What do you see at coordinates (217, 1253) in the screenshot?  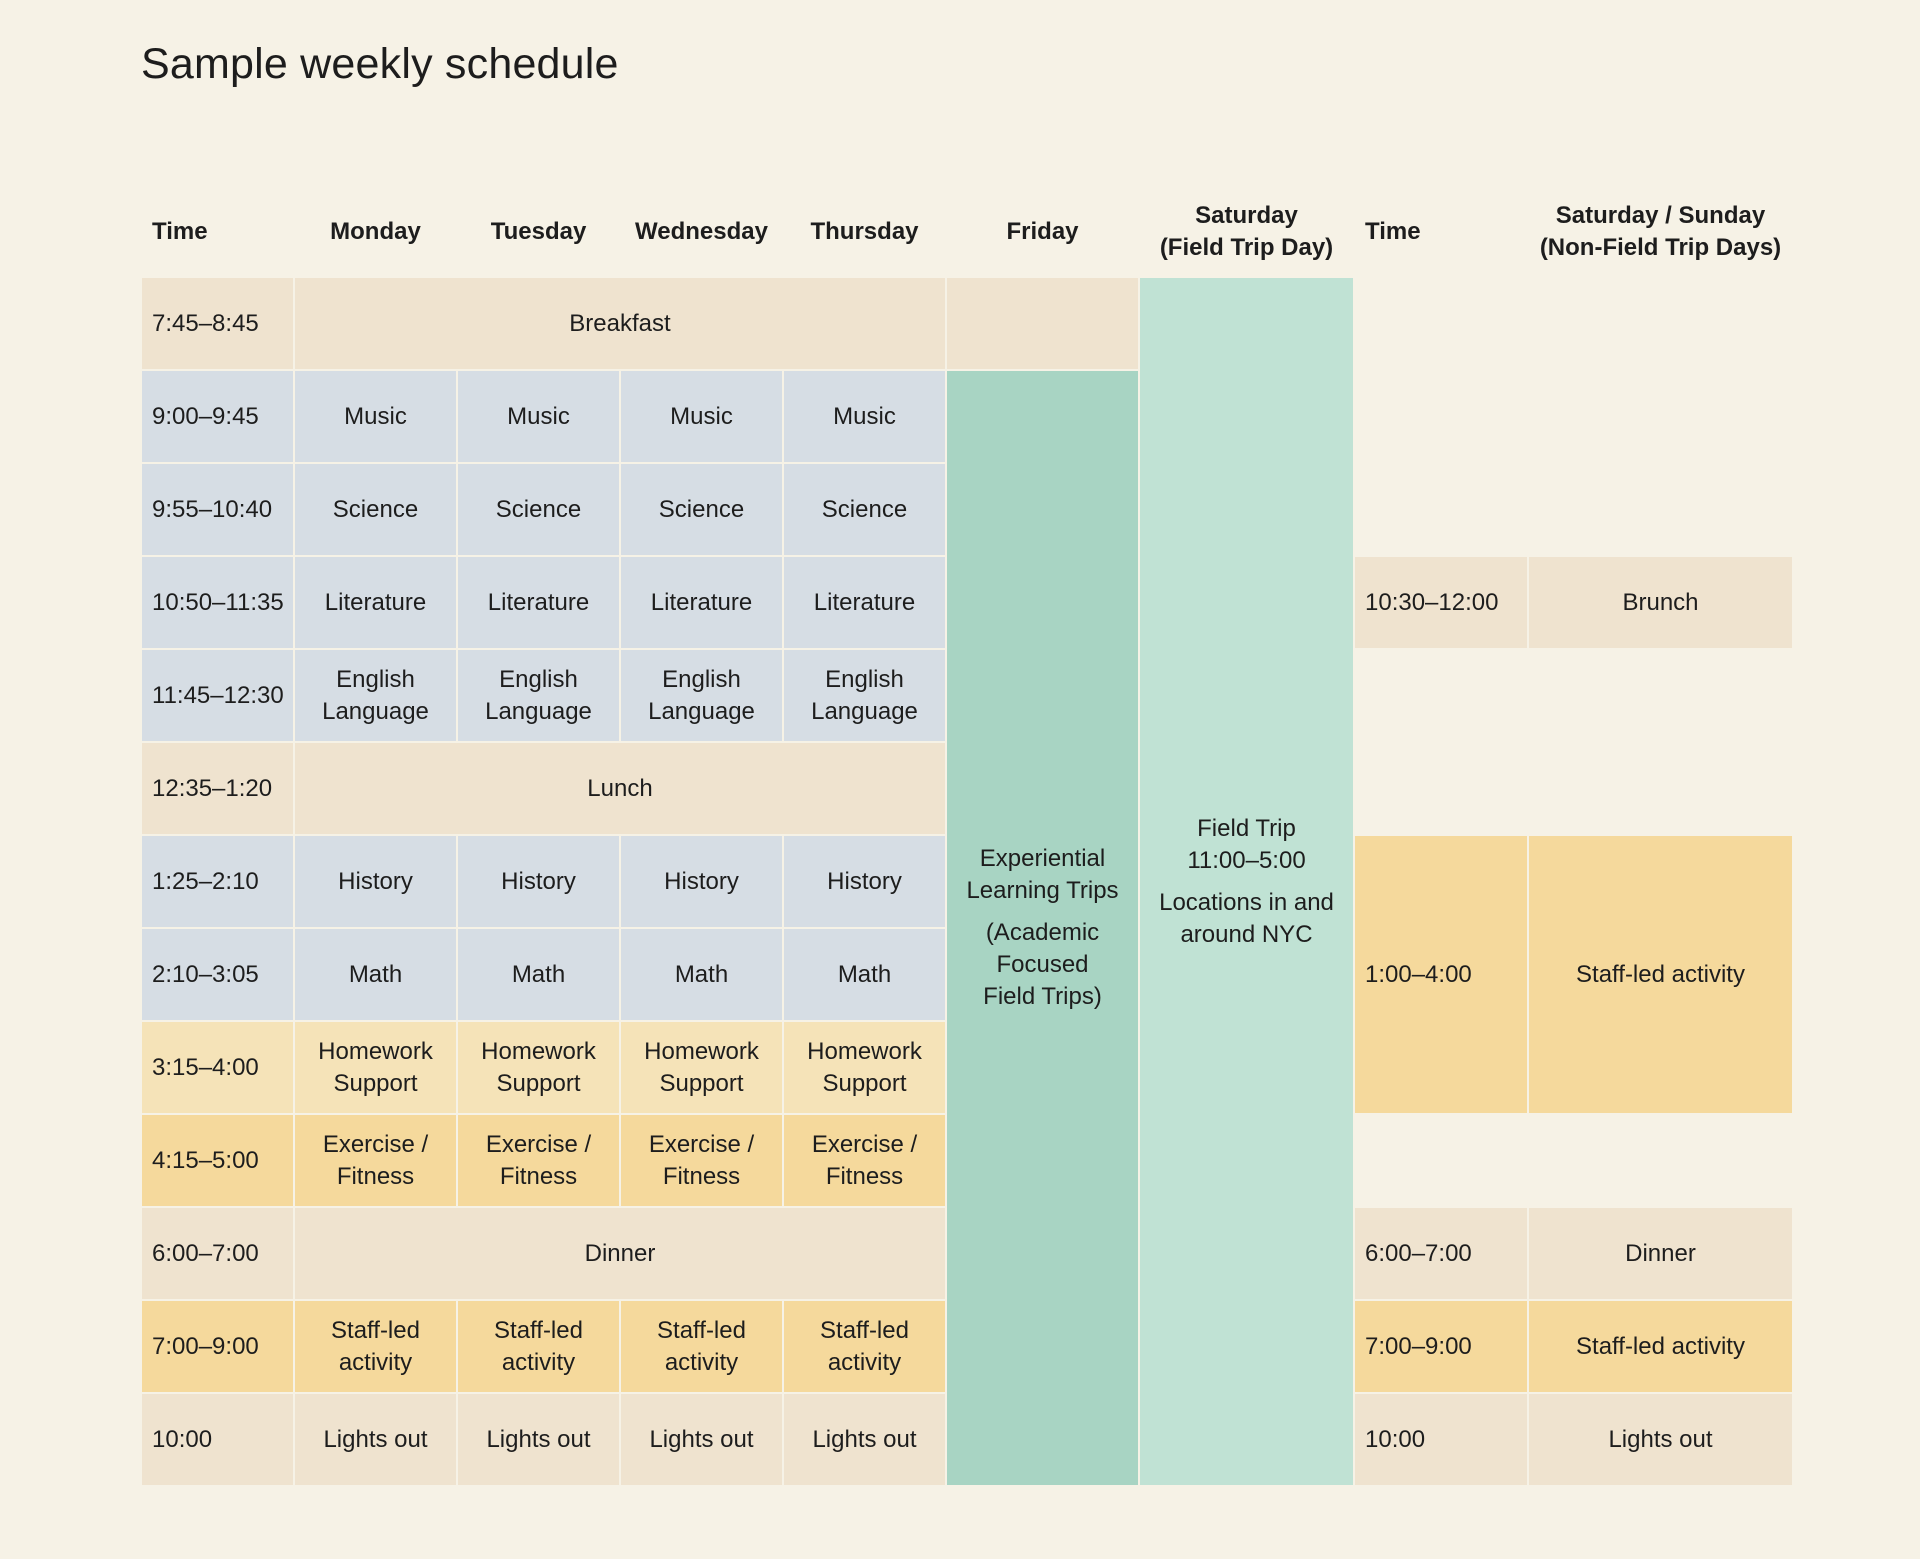 I see `time-cell: 6:00–7:00` at bounding box center [217, 1253].